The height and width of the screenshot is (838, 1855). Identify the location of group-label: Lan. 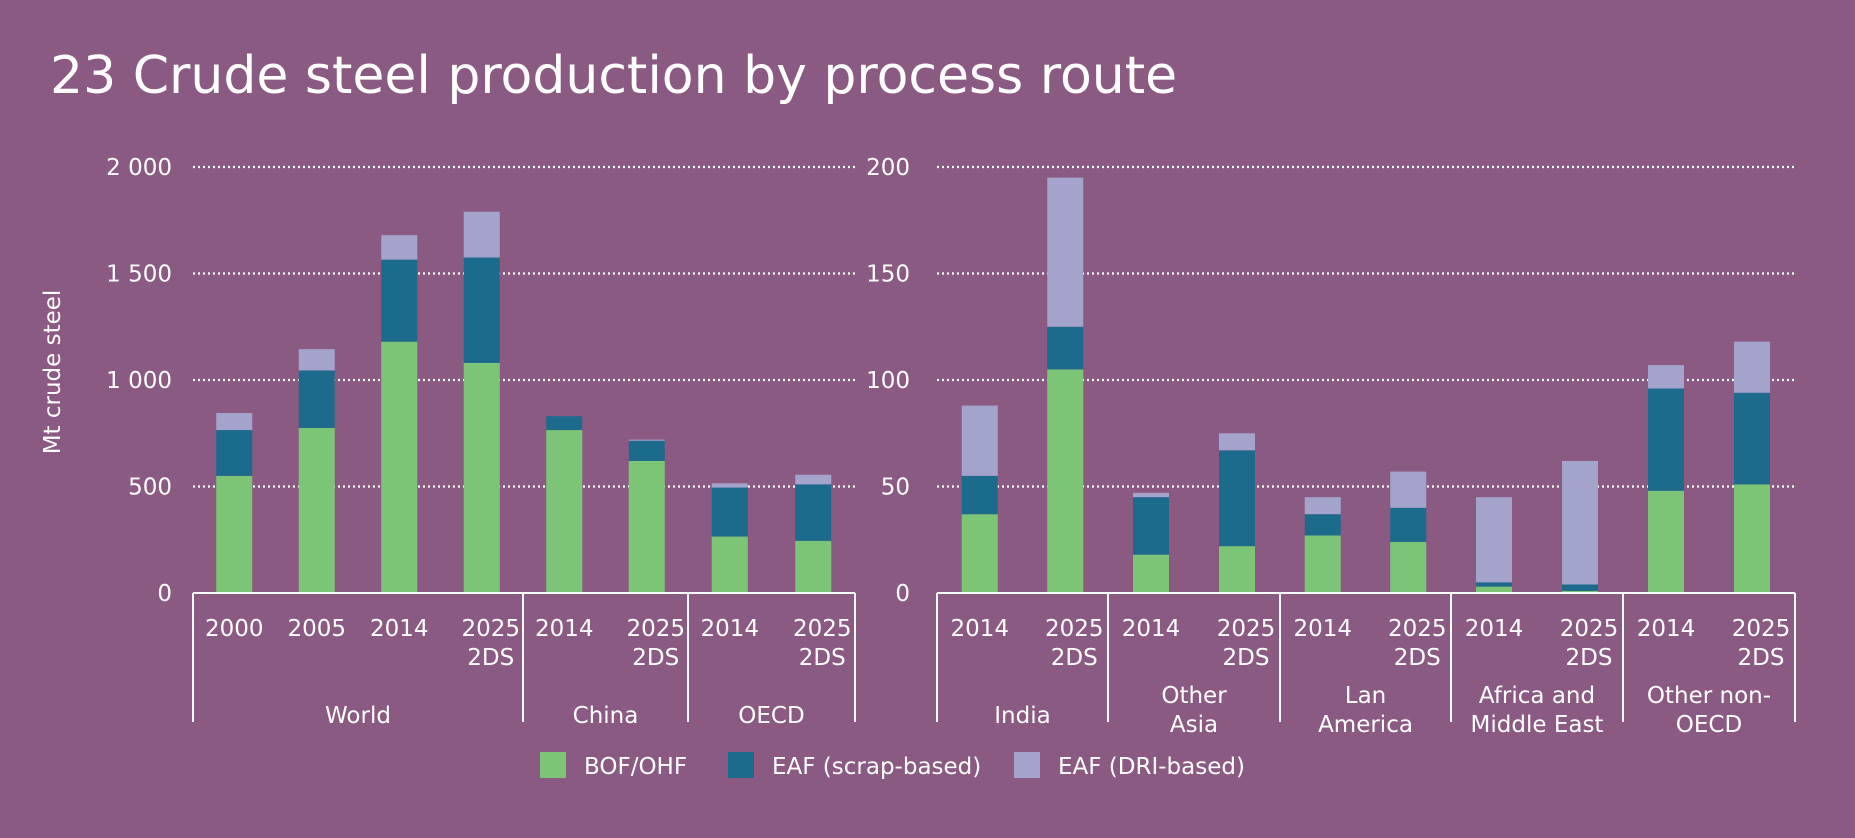
(1366, 696).